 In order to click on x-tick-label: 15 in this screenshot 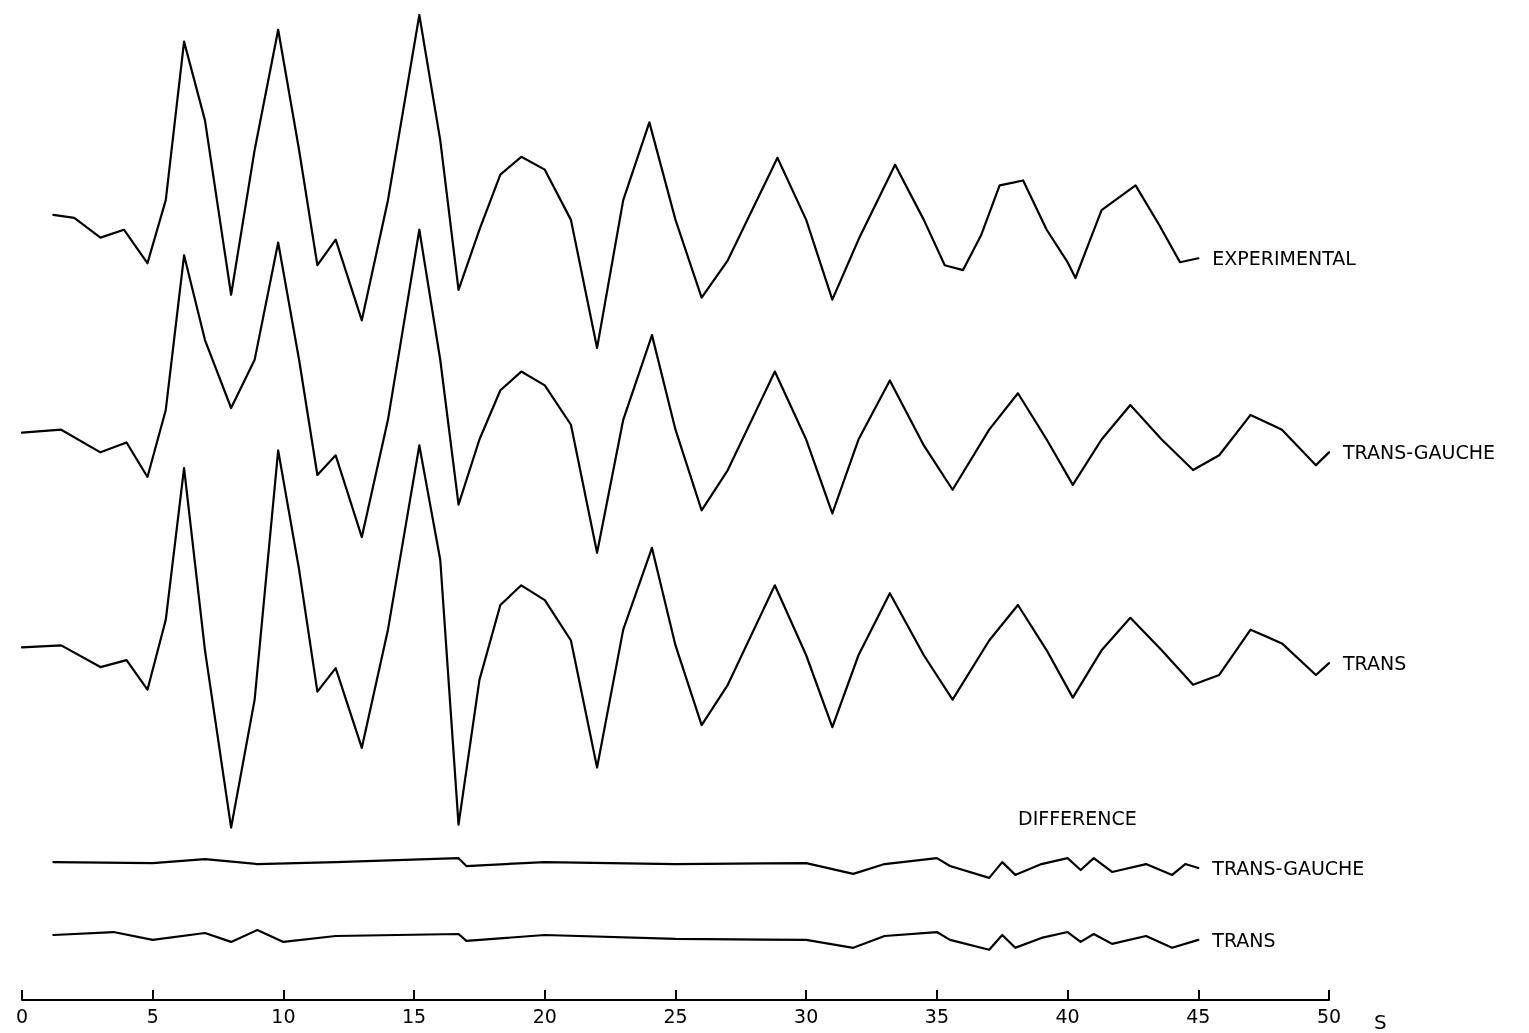, I will do `click(414, 1015)`.